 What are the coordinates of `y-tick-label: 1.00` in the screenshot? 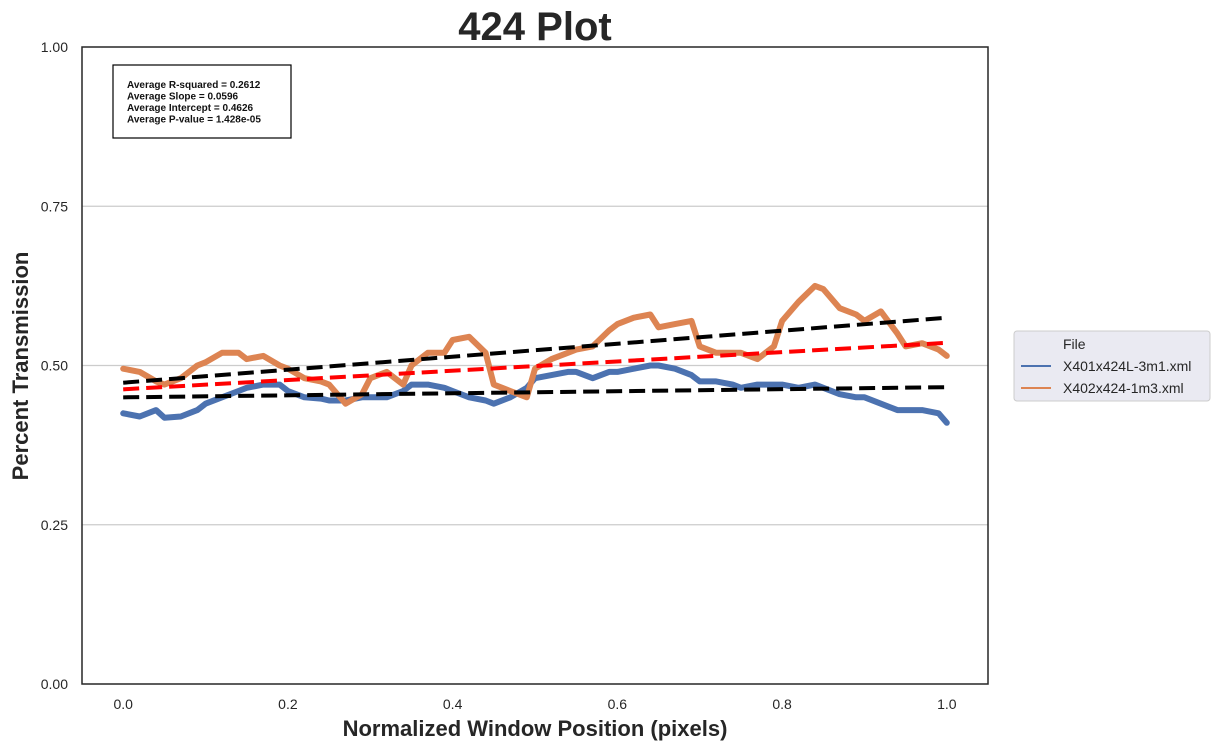 It's located at (54, 47).